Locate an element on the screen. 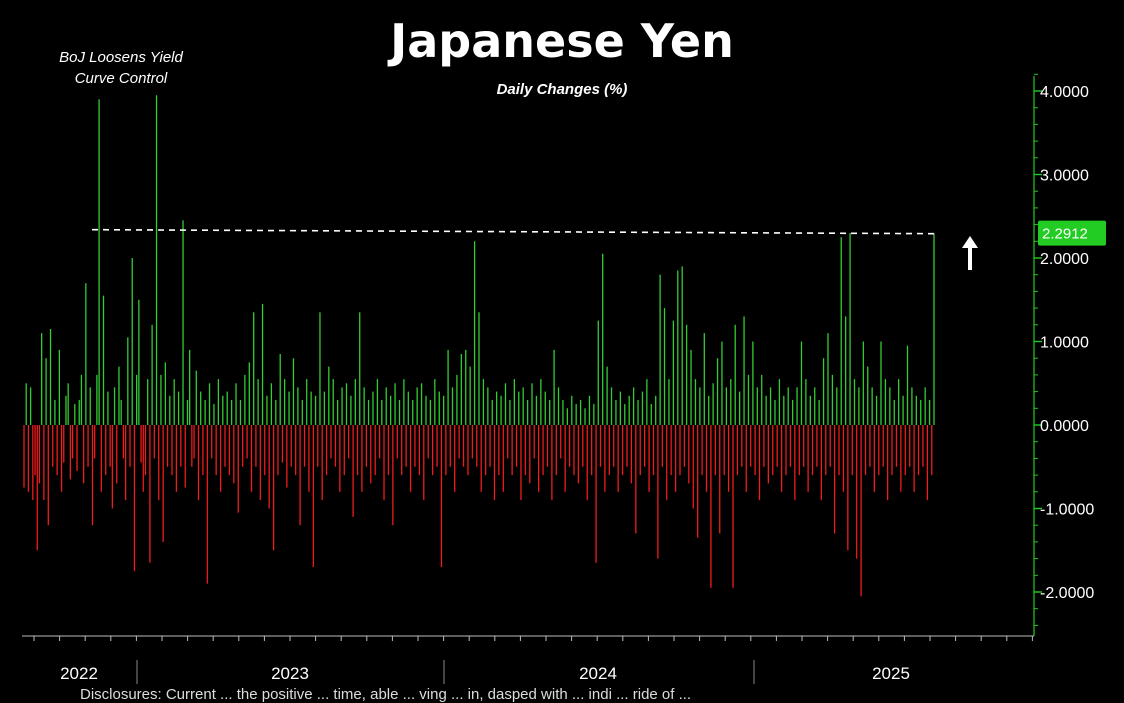  y-tick-label: -2.0000 is located at coordinates (1067, 593).